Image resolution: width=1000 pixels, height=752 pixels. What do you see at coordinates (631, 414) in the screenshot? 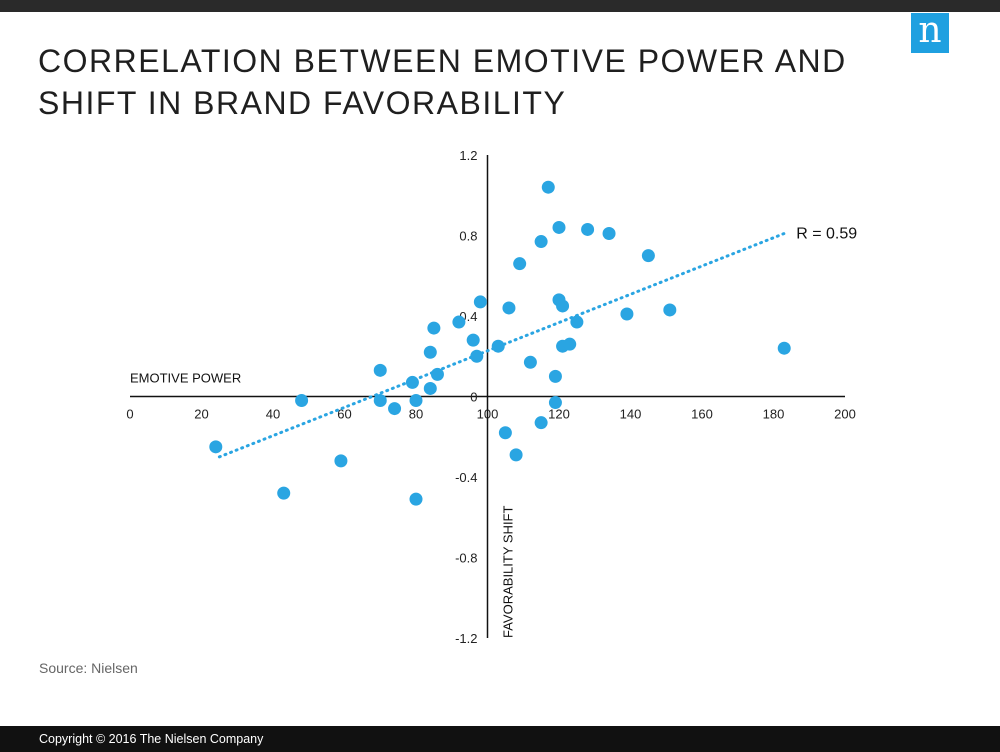
I see `x-tick-label: 140` at bounding box center [631, 414].